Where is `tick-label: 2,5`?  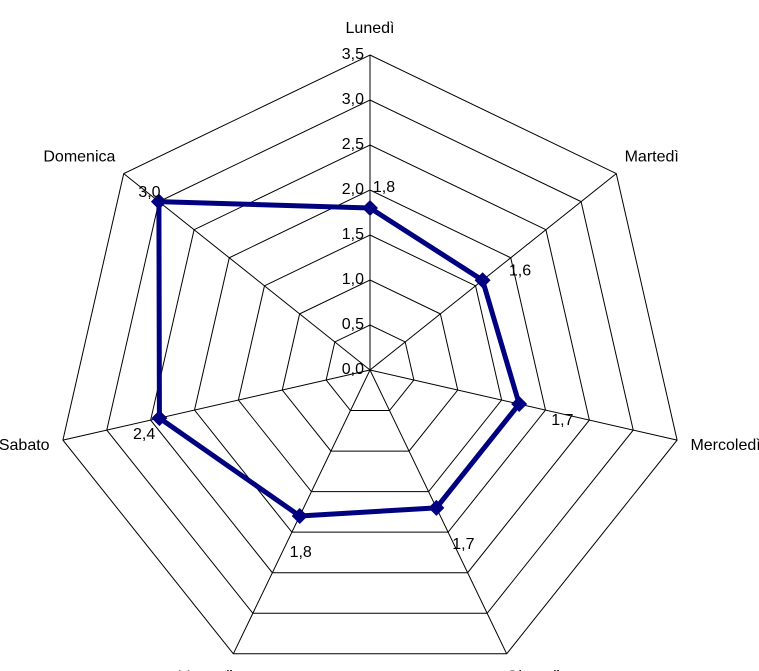 tick-label: 2,5 is located at coordinates (353, 144).